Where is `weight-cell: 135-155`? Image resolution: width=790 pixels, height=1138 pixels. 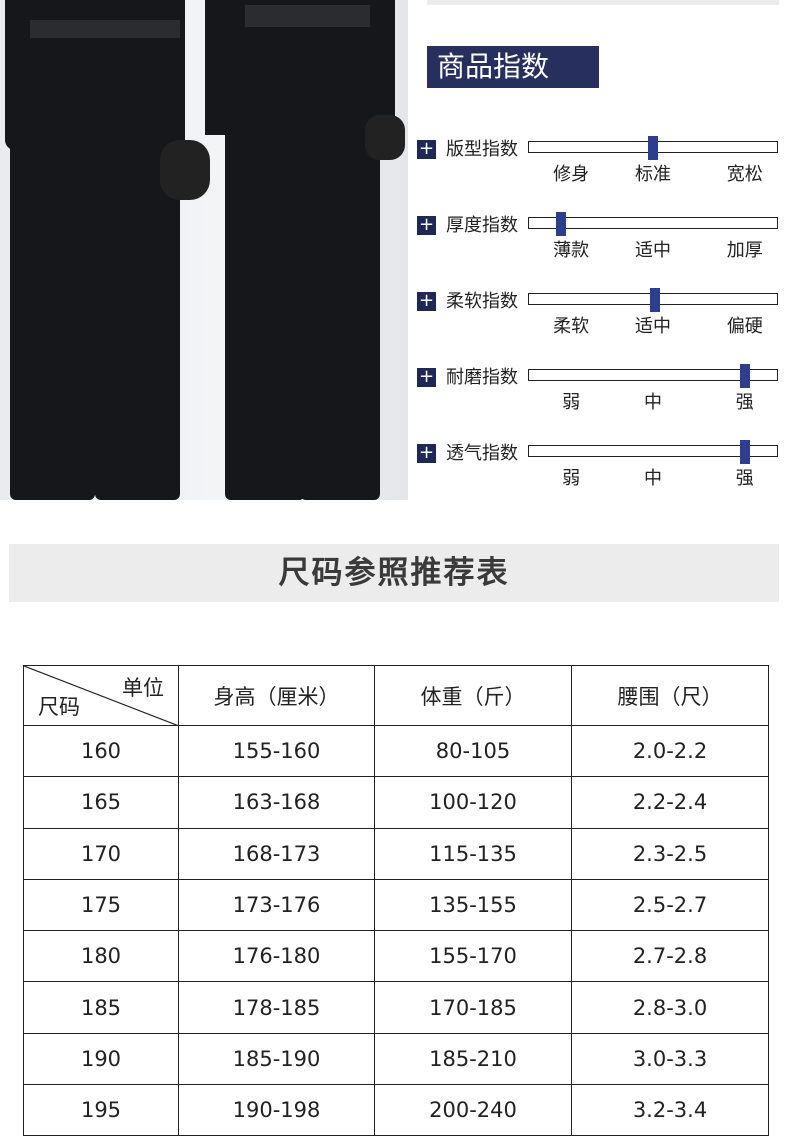
weight-cell: 135-155 is located at coordinates (473, 905).